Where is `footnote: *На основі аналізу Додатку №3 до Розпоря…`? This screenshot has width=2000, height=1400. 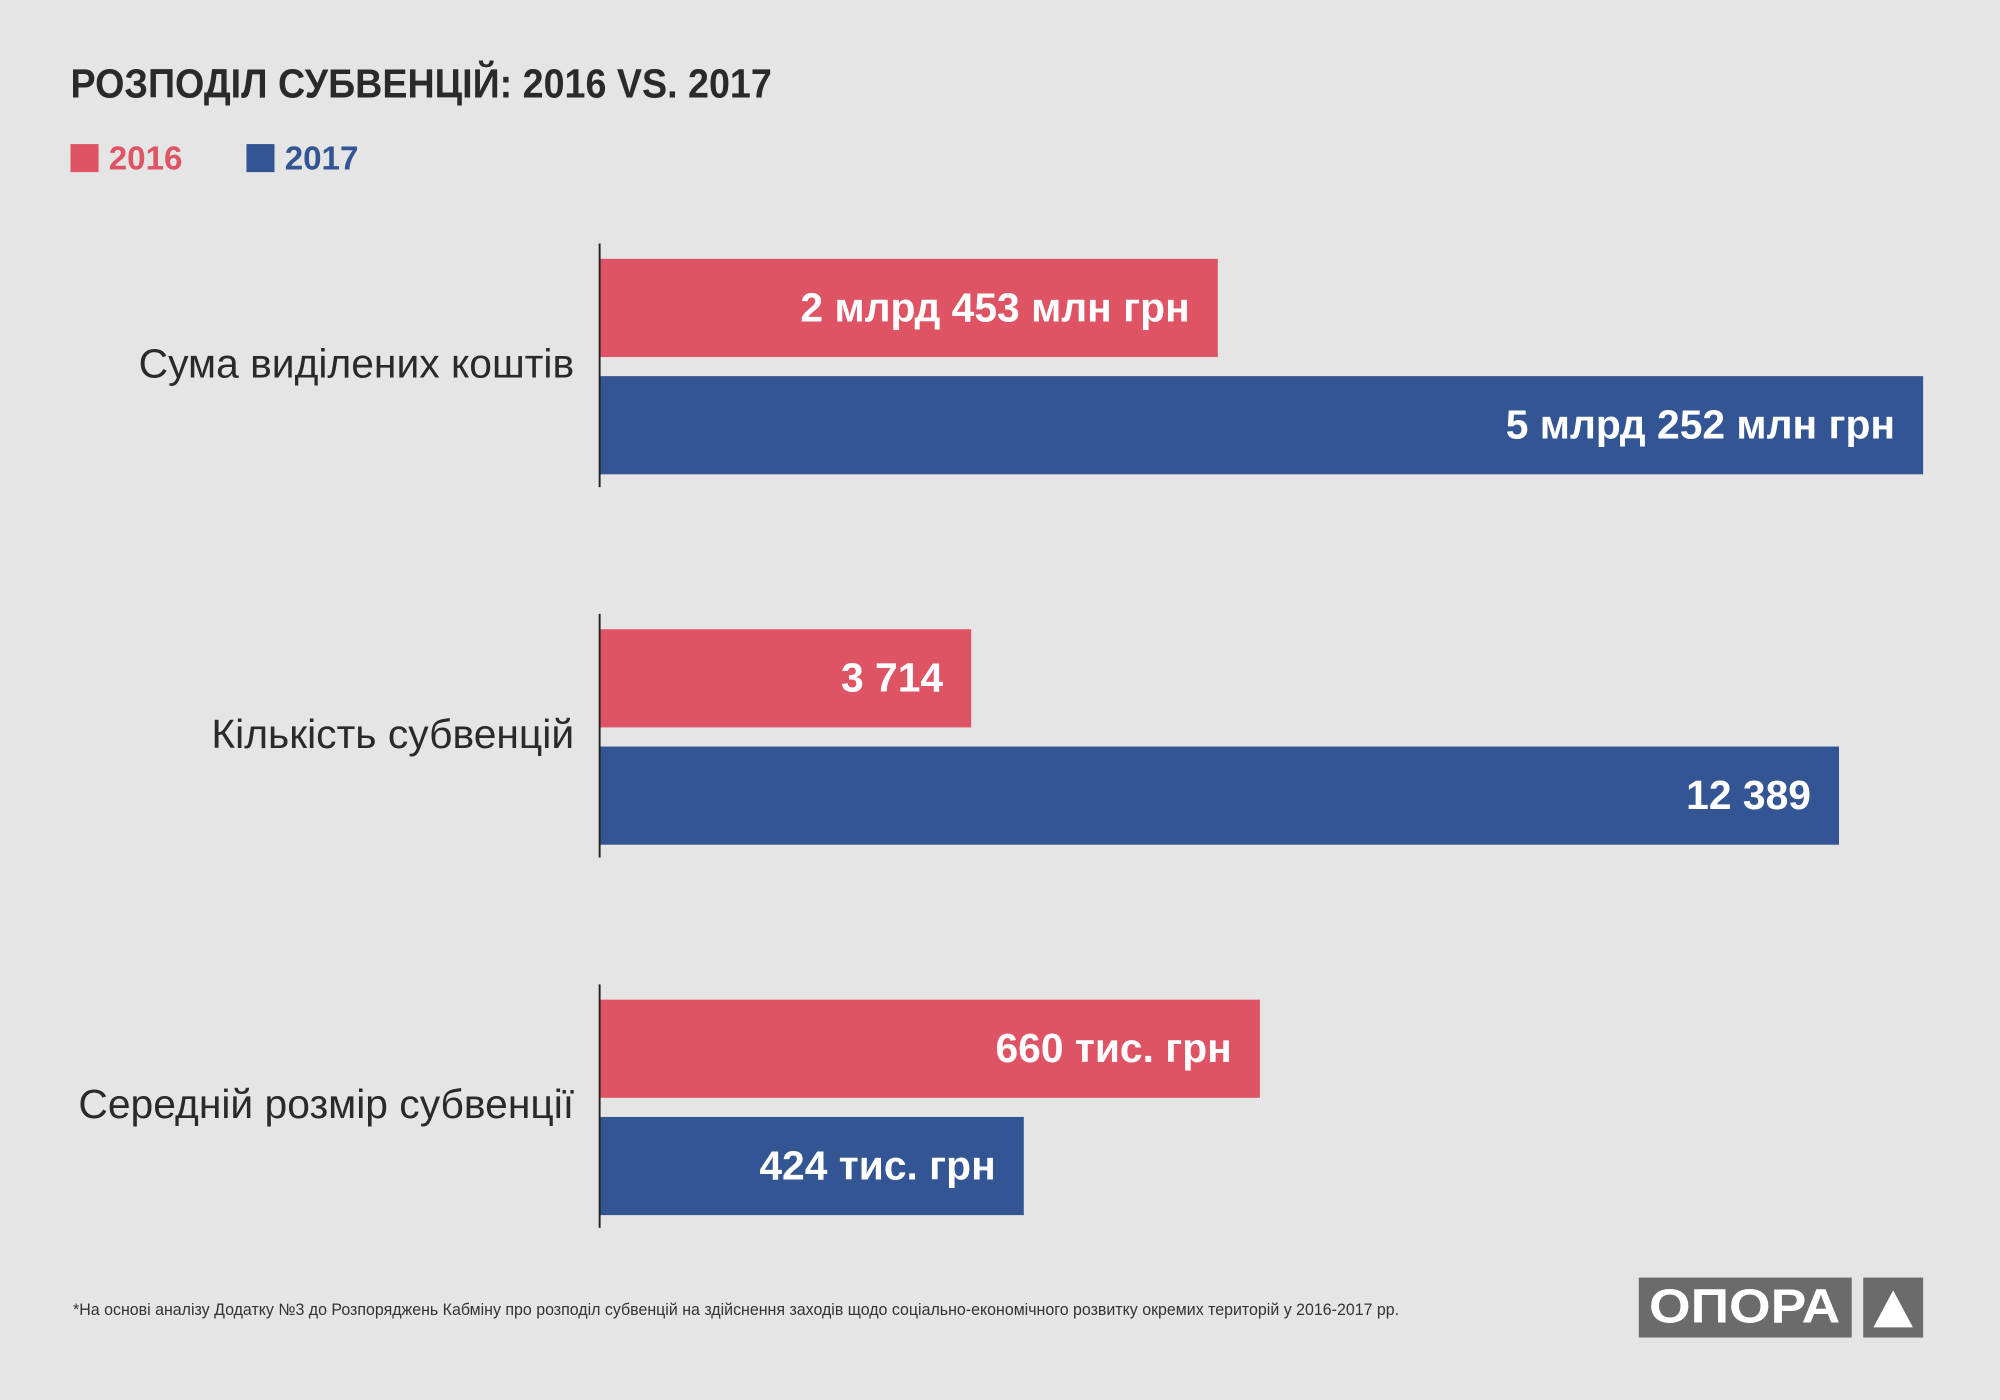
footnote: *На основі аналізу Додатку №3 до Розпоря… is located at coordinates (736, 1309).